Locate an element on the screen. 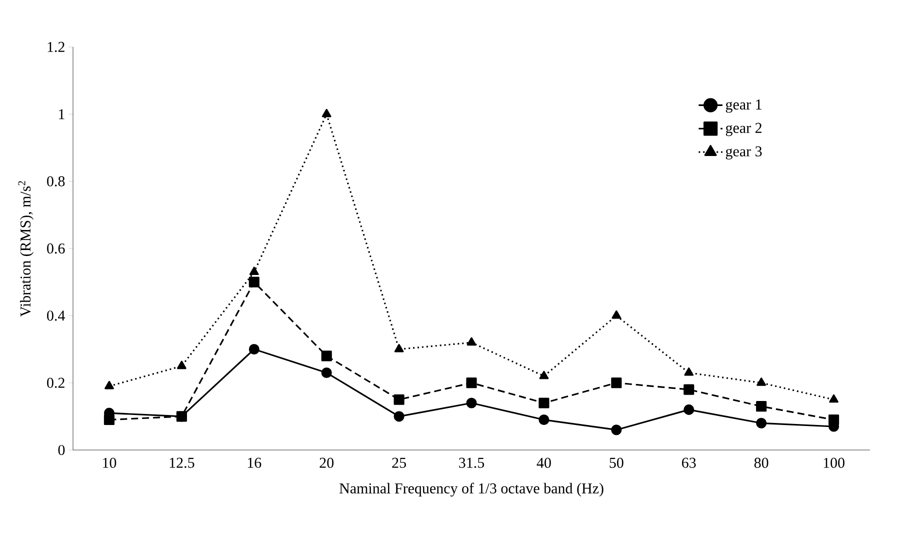  legend-label: gear 2 is located at coordinates (744, 129).